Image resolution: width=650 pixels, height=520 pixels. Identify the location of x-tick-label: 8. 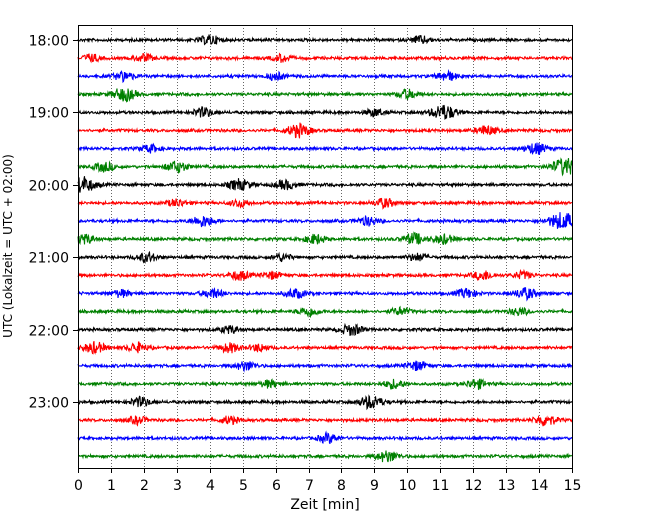
(341, 486).